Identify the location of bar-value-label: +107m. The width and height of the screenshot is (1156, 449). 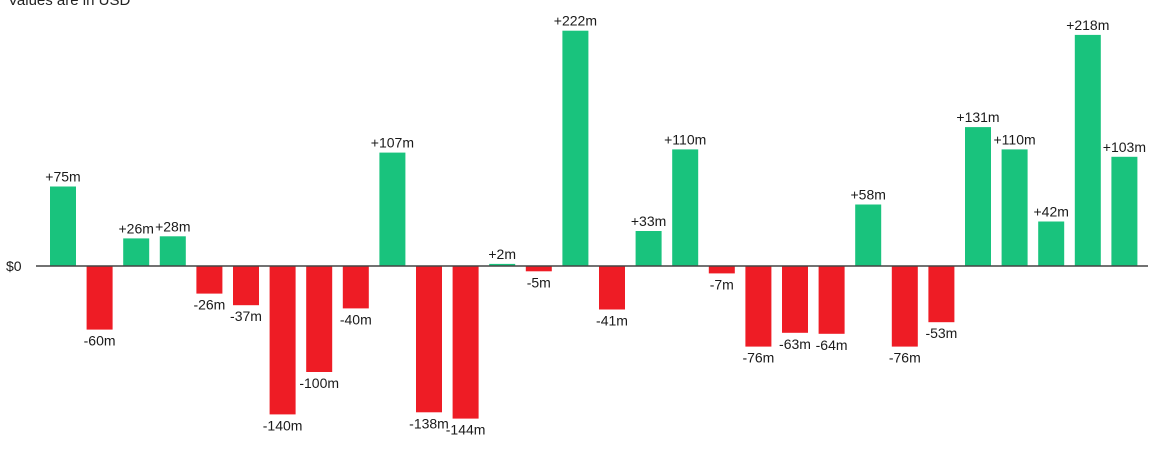
(392, 143).